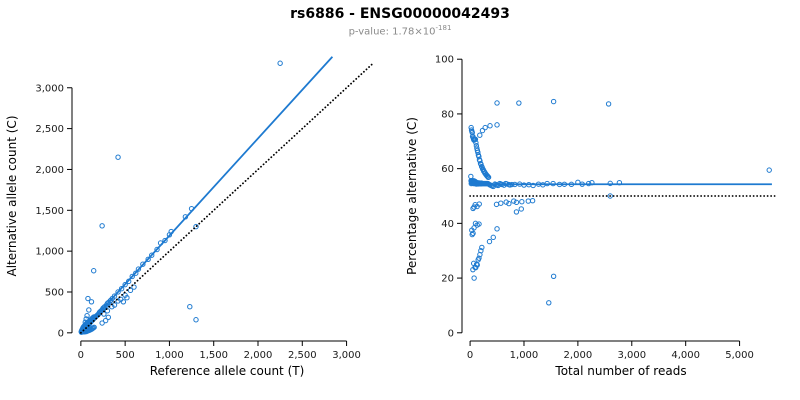 The width and height of the screenshot is (800, 400). I want to click on svg-text: 80, so click(447, 115).